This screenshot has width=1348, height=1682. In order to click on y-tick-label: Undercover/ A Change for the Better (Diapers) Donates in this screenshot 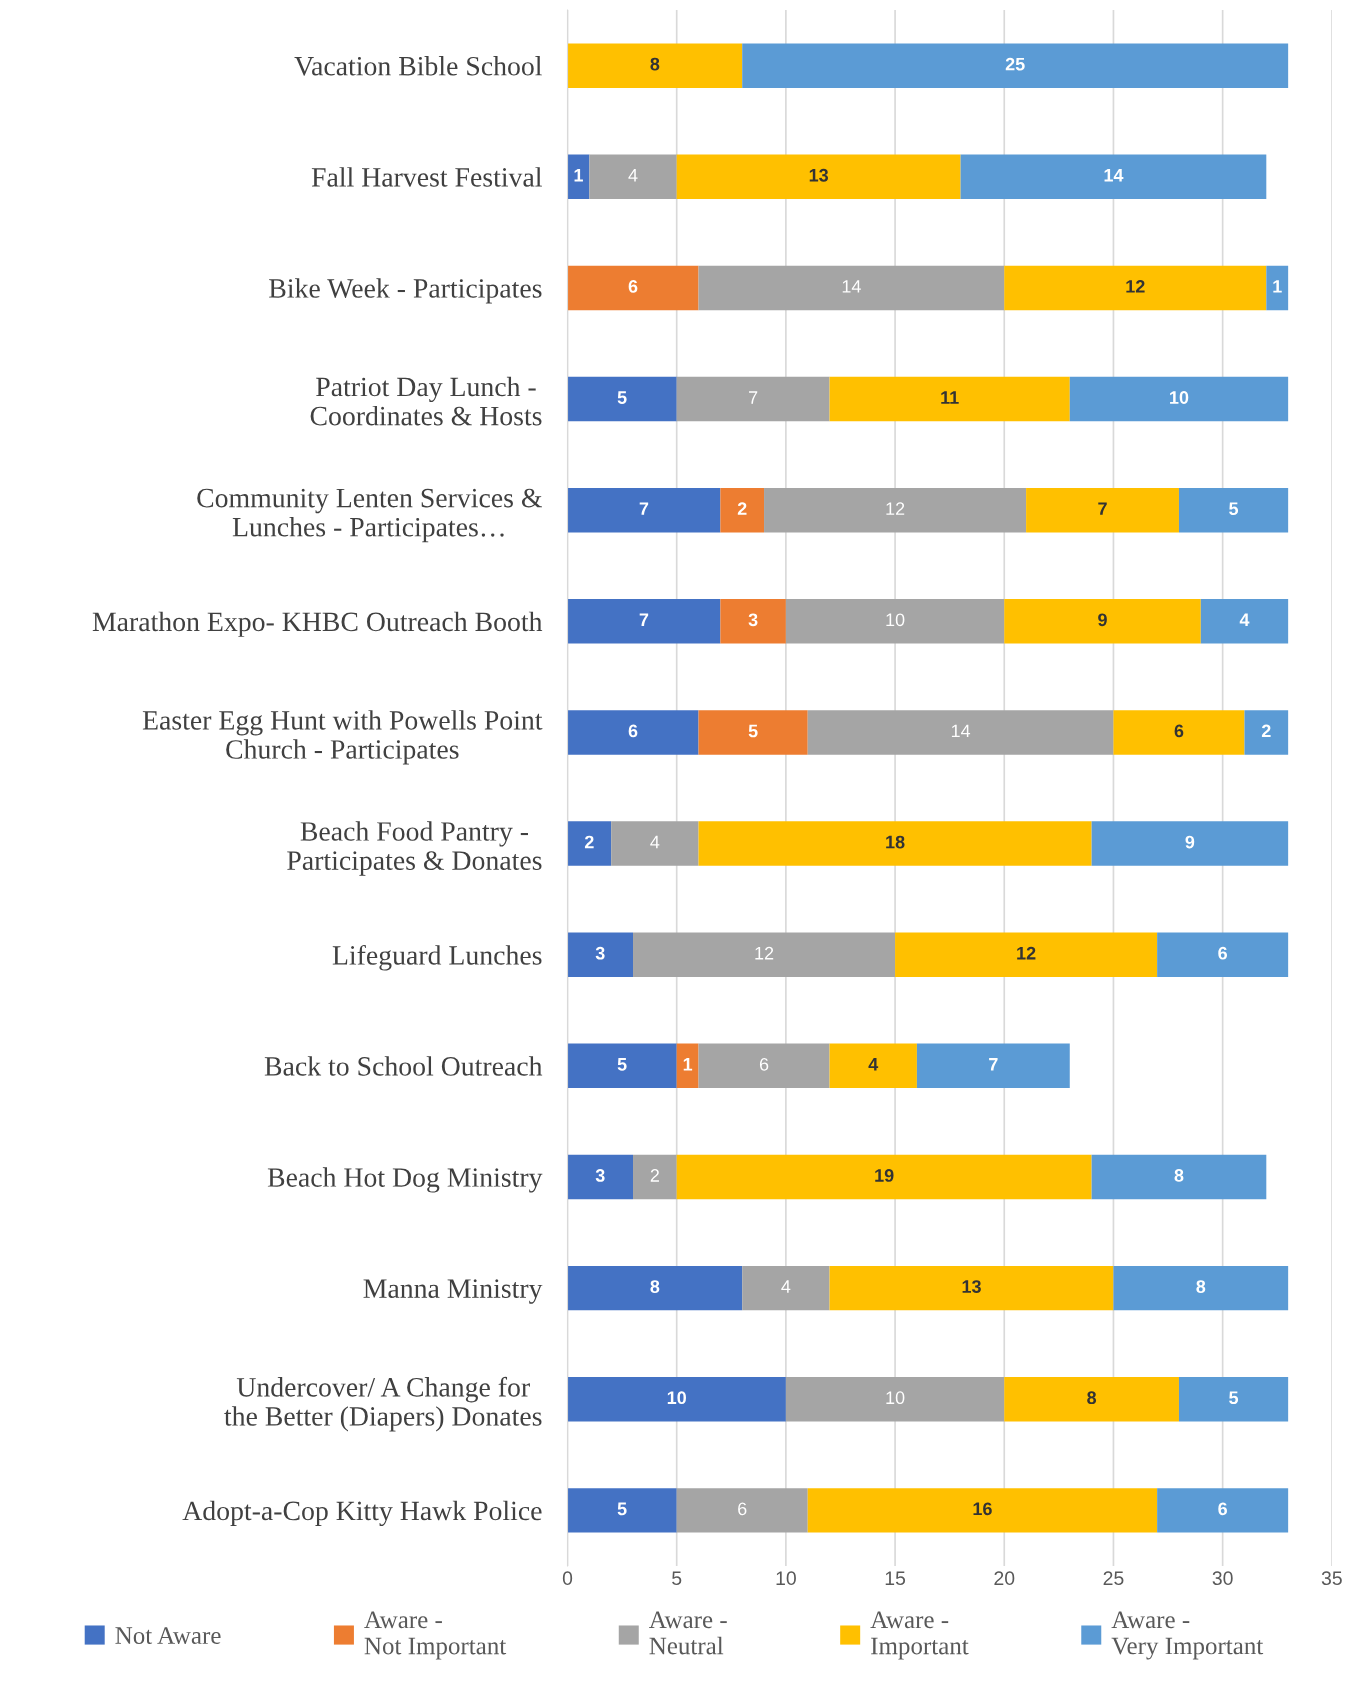, I will do `click(383, 1404)`.